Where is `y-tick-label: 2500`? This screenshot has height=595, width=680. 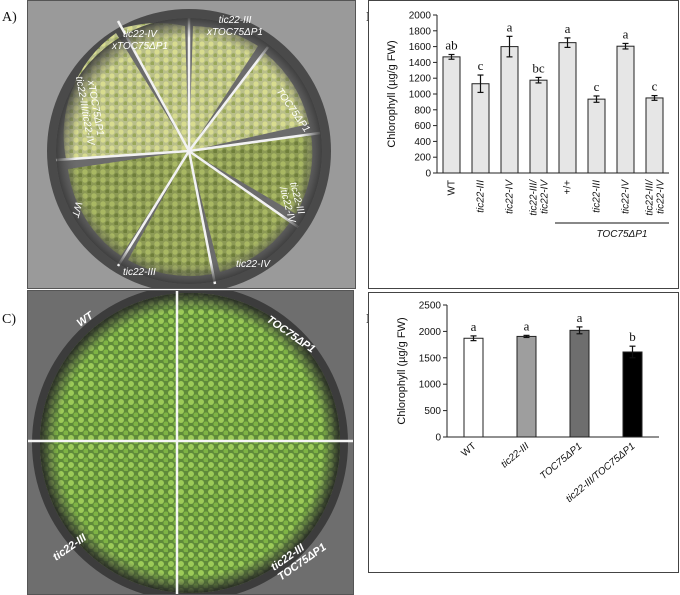
y-tick-label: 2500 is located at coordinates (430, 306).